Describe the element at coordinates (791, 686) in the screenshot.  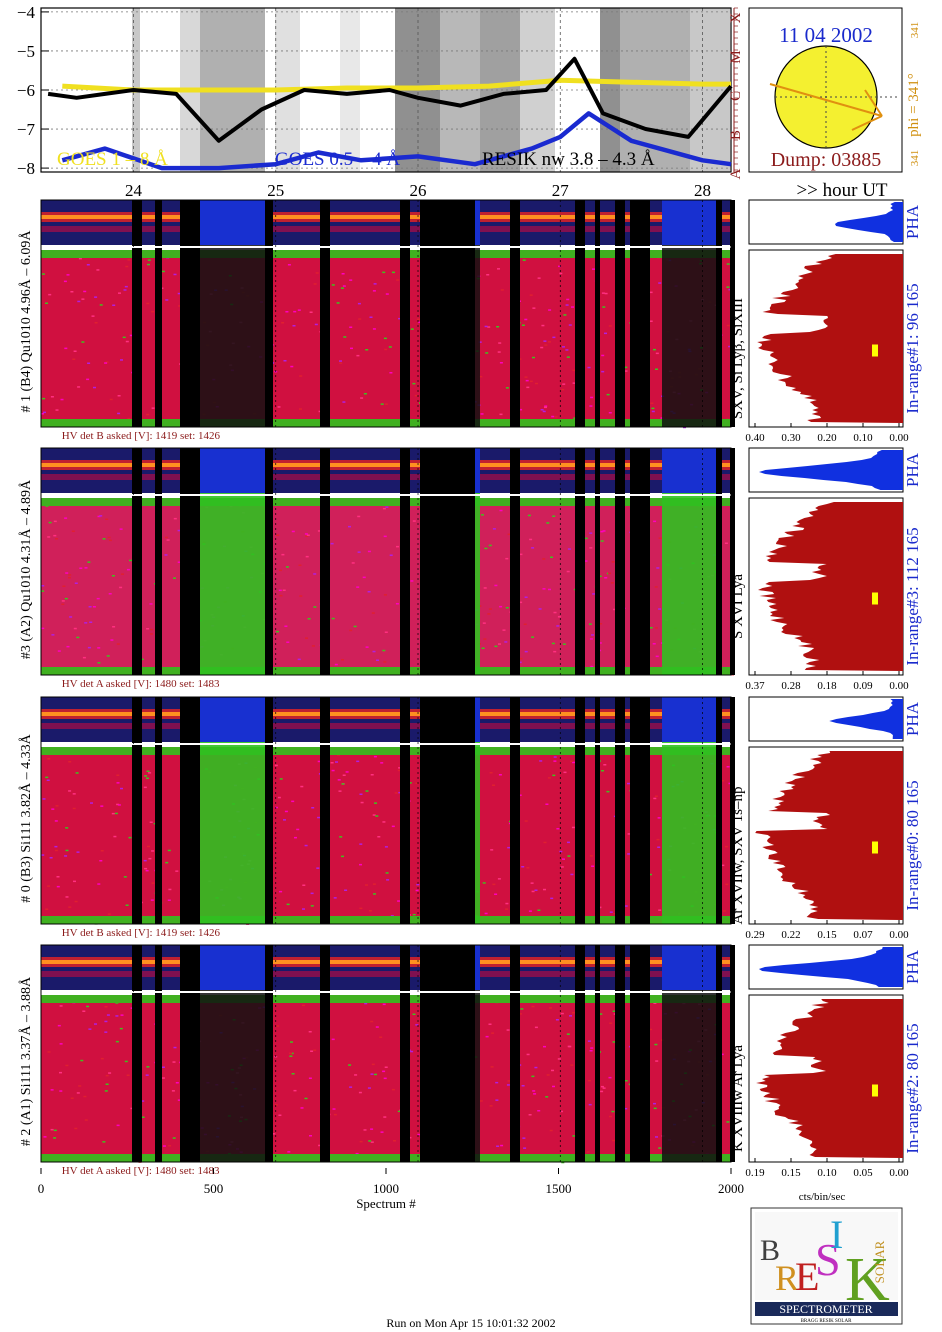
I see `hist-tick-label: 0.28` at that location.